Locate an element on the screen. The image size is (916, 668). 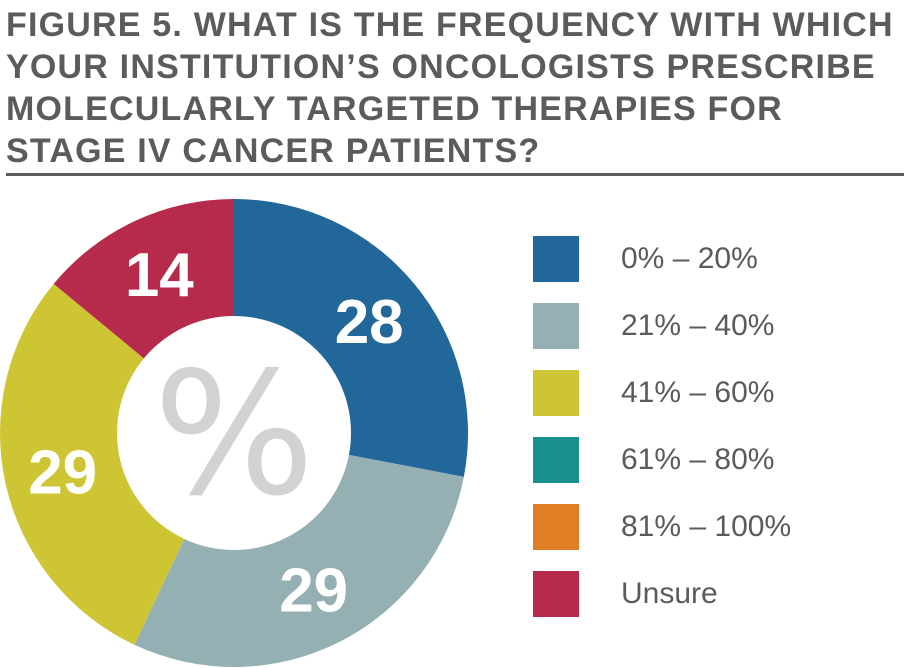
legend-item: 61% – 80% is located at coordinates (713, 460).